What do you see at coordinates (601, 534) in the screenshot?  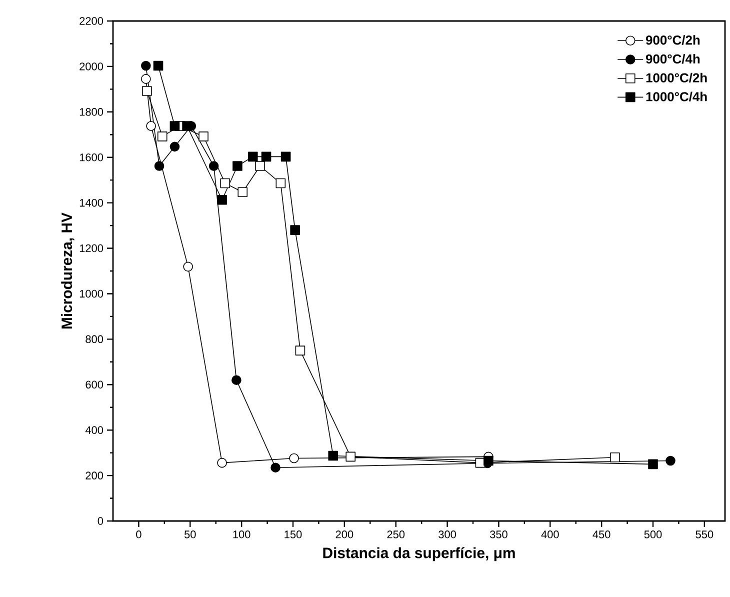 I see `x-tick-label: 450` at bounding box center [601, 534].